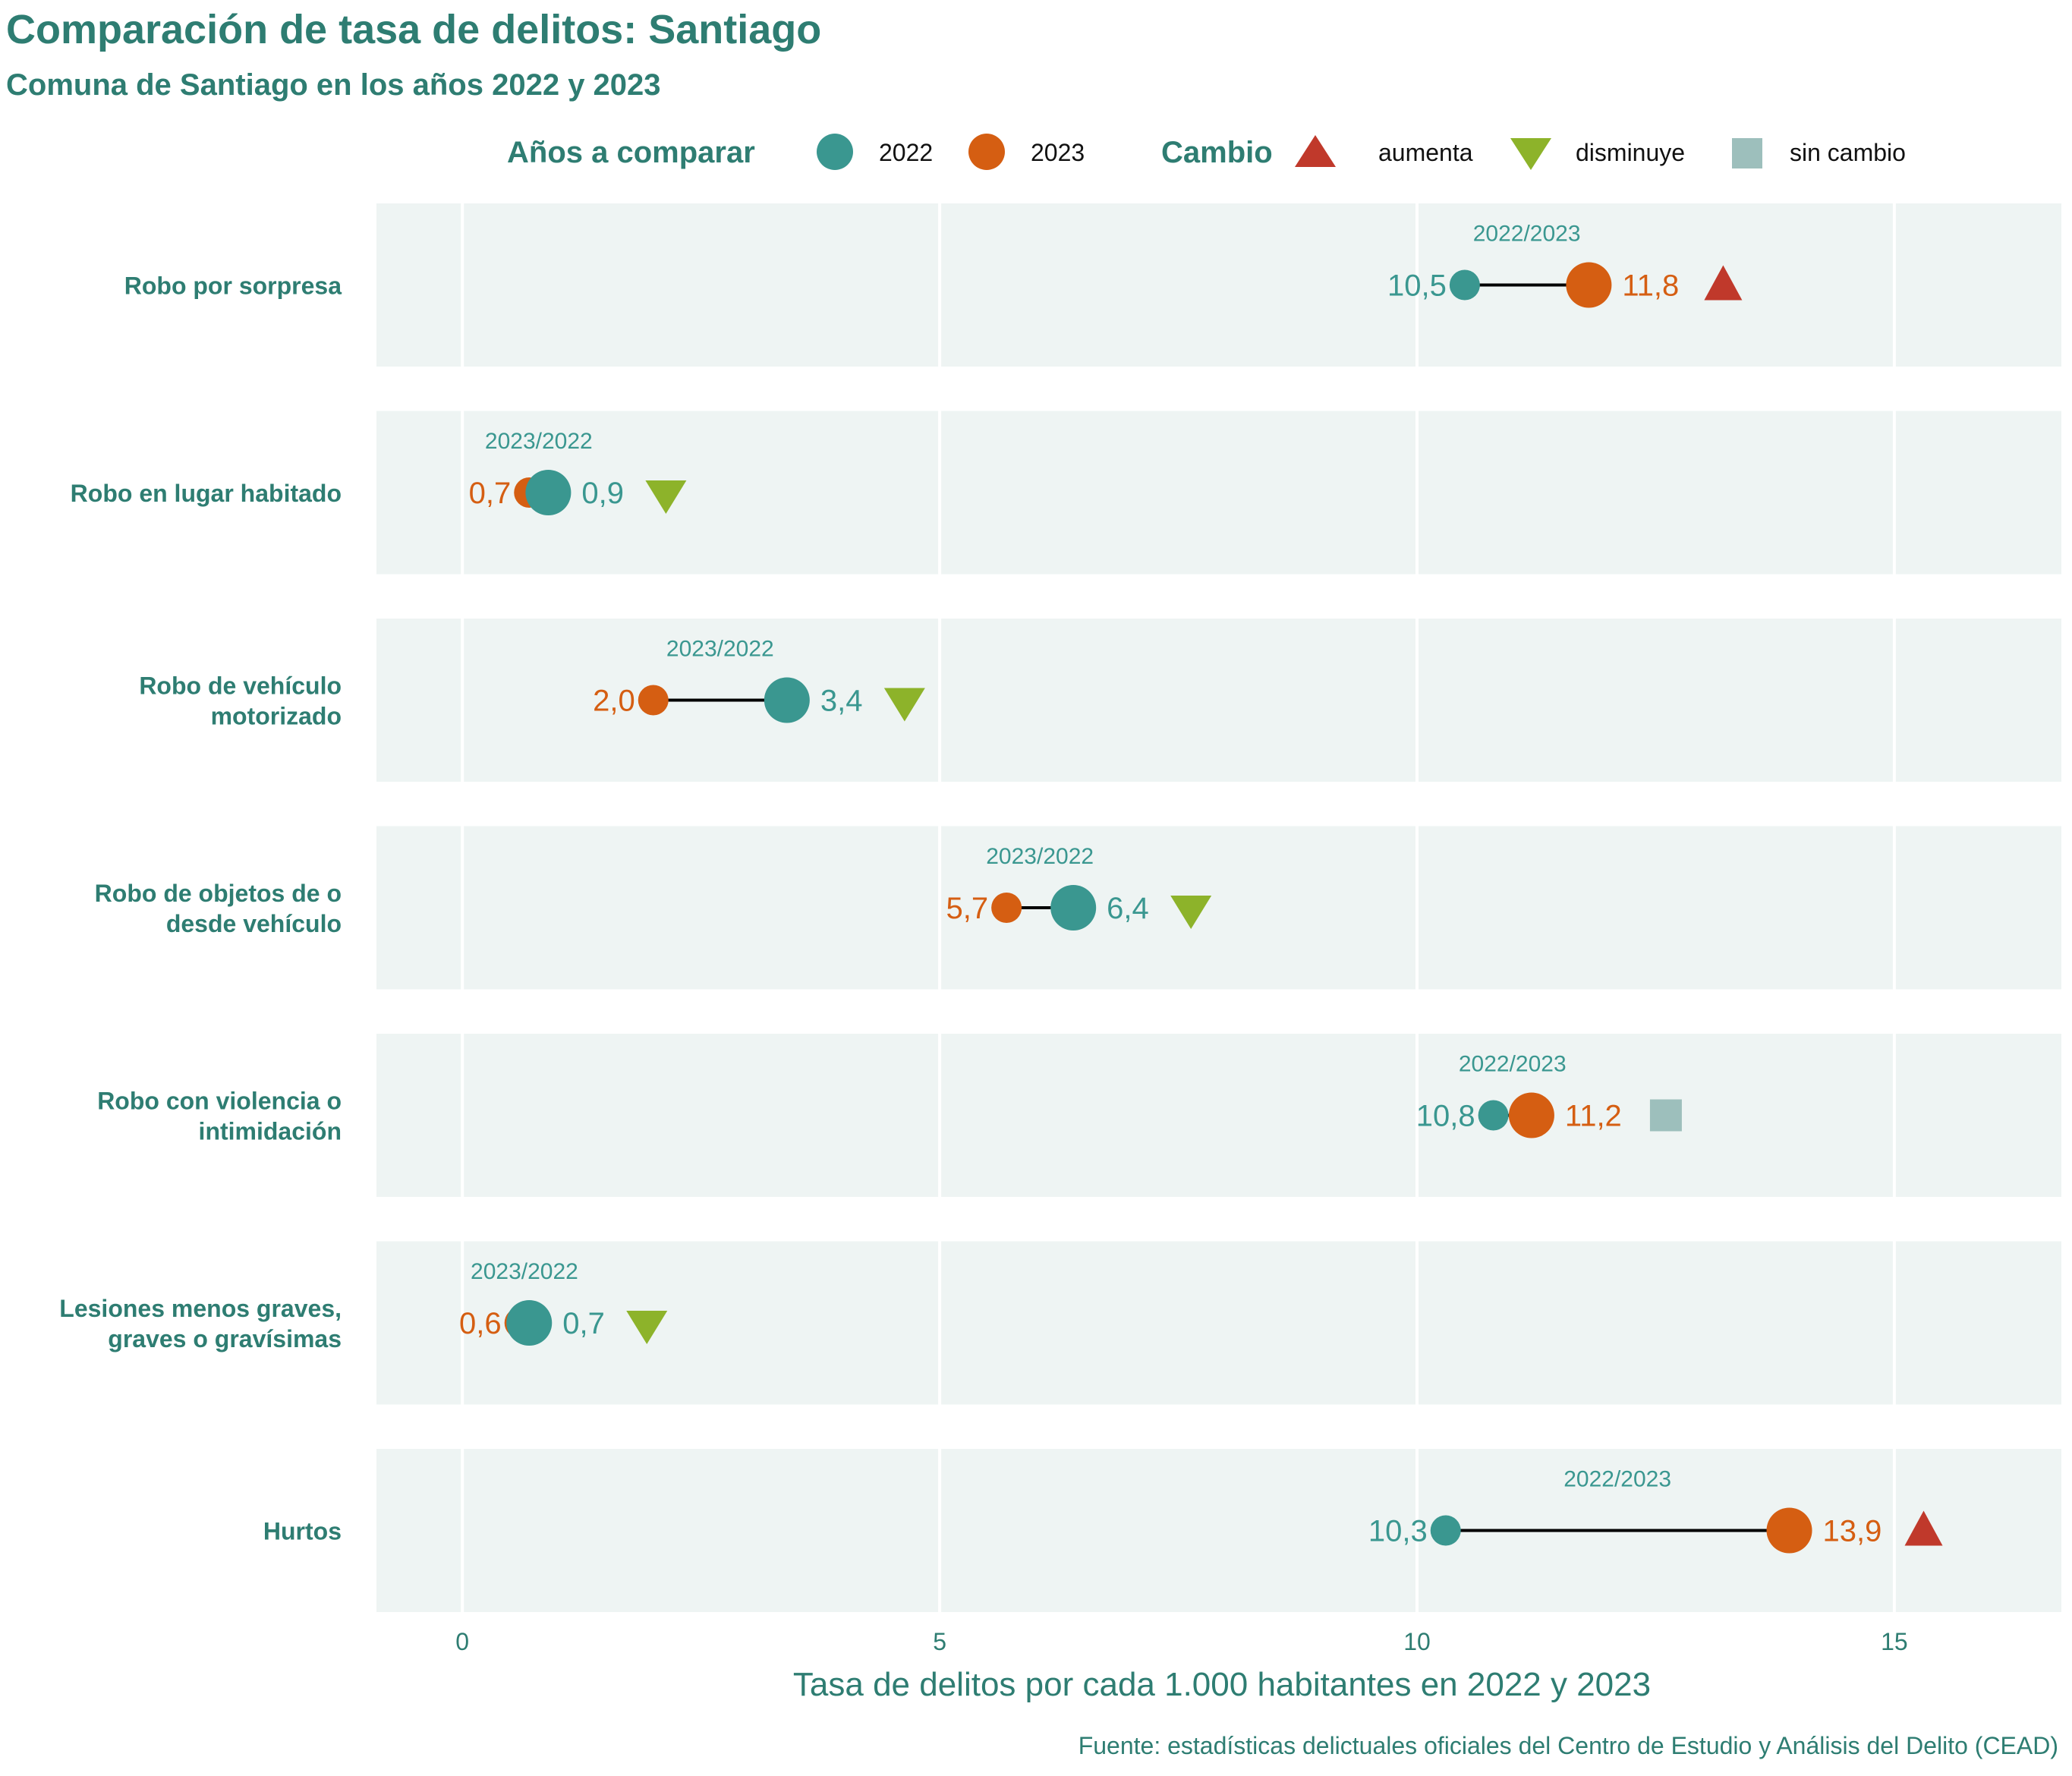 This screenshot has height=1776, width=2072. I want to click on value-label: 11,2, so click(1593, 1116).